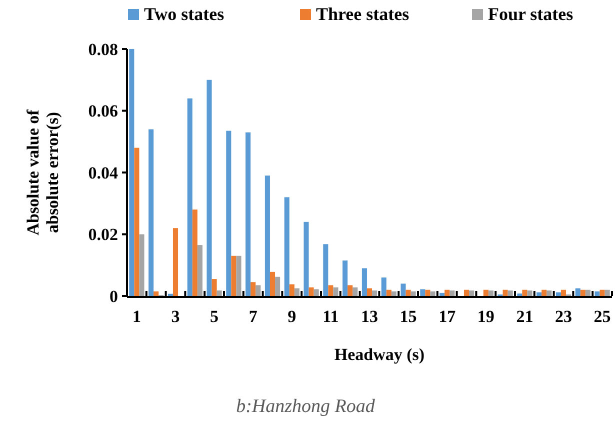 This screenshot has height=424, width=615. I want to click on x-axis-title: Headway (s), so click(379, 354).